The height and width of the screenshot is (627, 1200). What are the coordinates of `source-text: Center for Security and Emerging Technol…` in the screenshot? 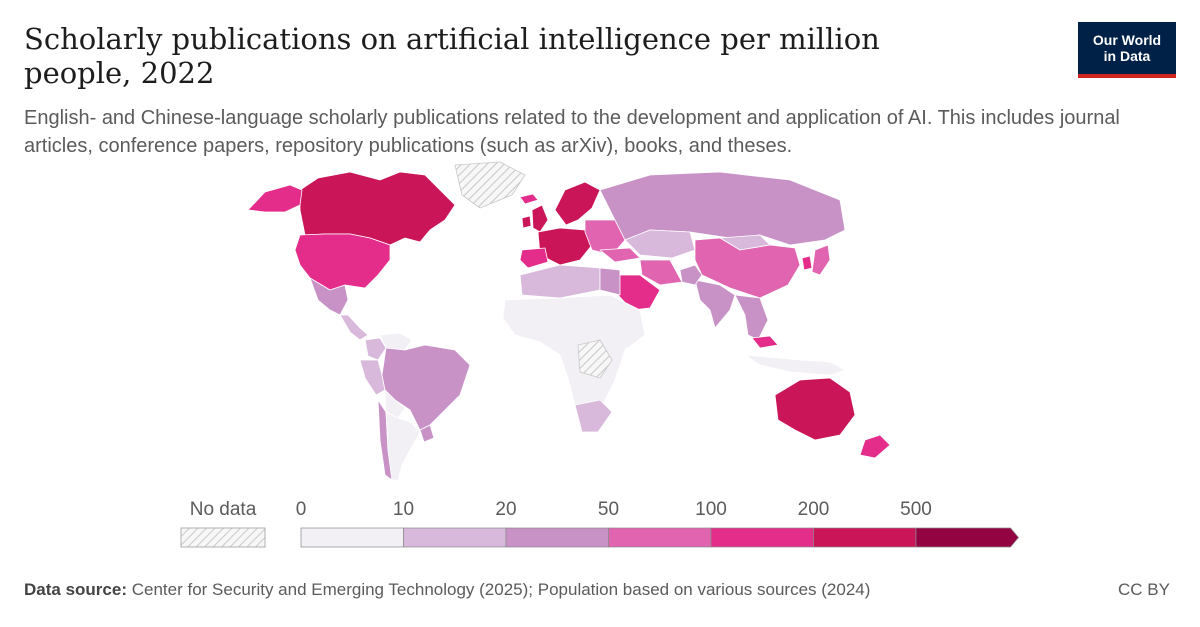 It's located at (501, 589).